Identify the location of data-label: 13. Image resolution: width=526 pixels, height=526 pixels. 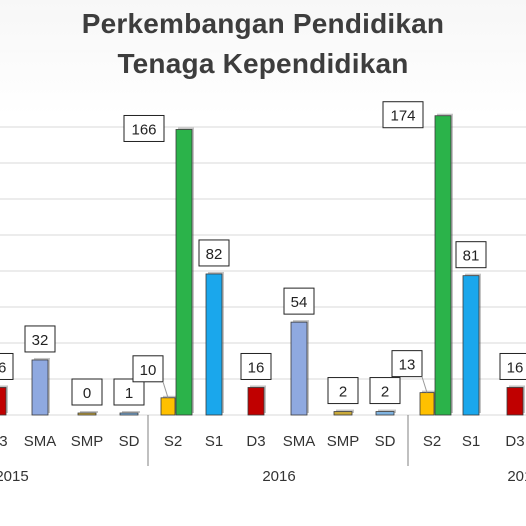
(407, 365).